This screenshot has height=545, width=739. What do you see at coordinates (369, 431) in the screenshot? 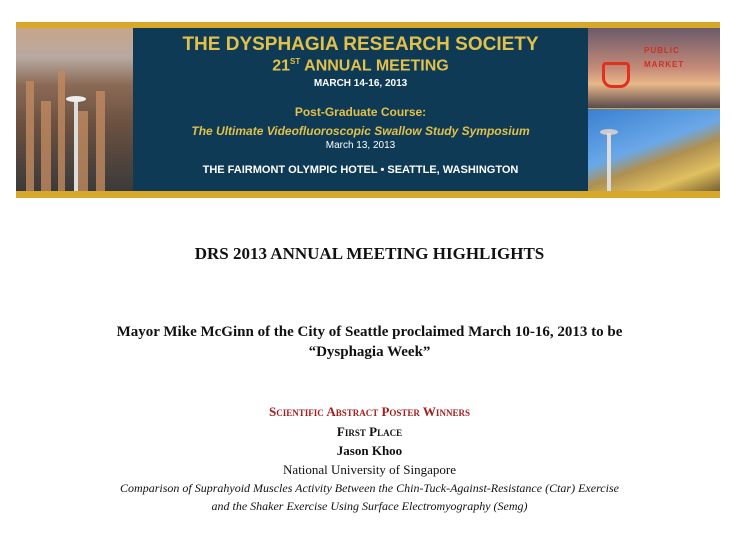
I see `place-label: First Place` at bounding box center [369, 431].